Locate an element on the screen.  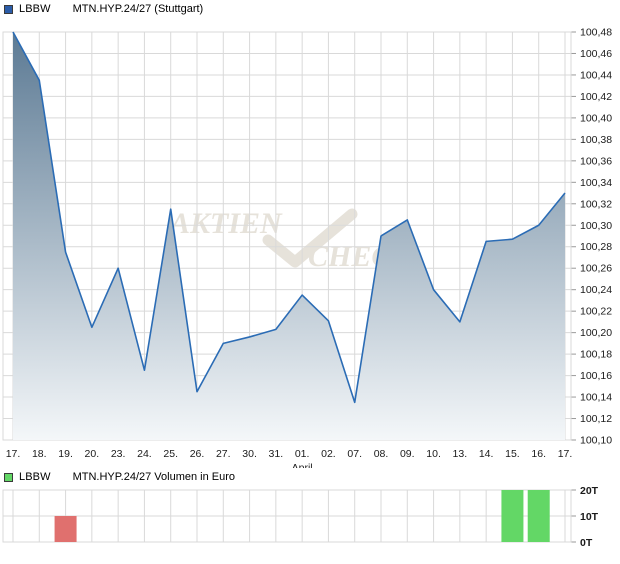
svg-text: 100,48 is located at coordinates (596, 33).